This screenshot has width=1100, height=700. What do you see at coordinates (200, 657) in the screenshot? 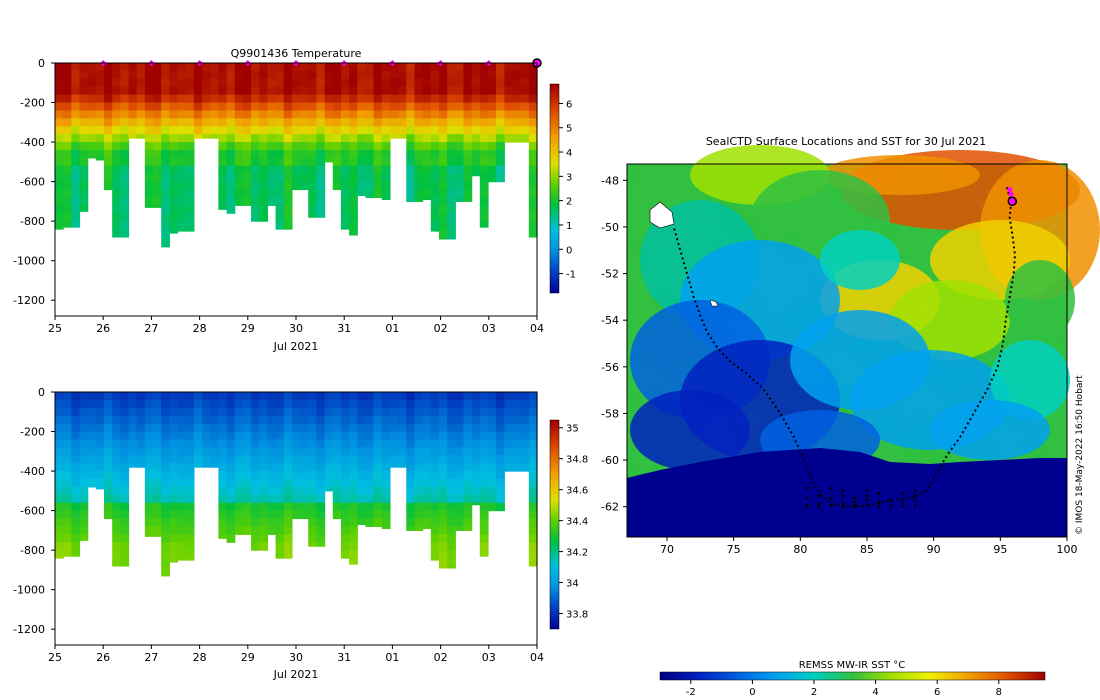
I see `x-tick-label: 28` at bounding box center [200, 657].